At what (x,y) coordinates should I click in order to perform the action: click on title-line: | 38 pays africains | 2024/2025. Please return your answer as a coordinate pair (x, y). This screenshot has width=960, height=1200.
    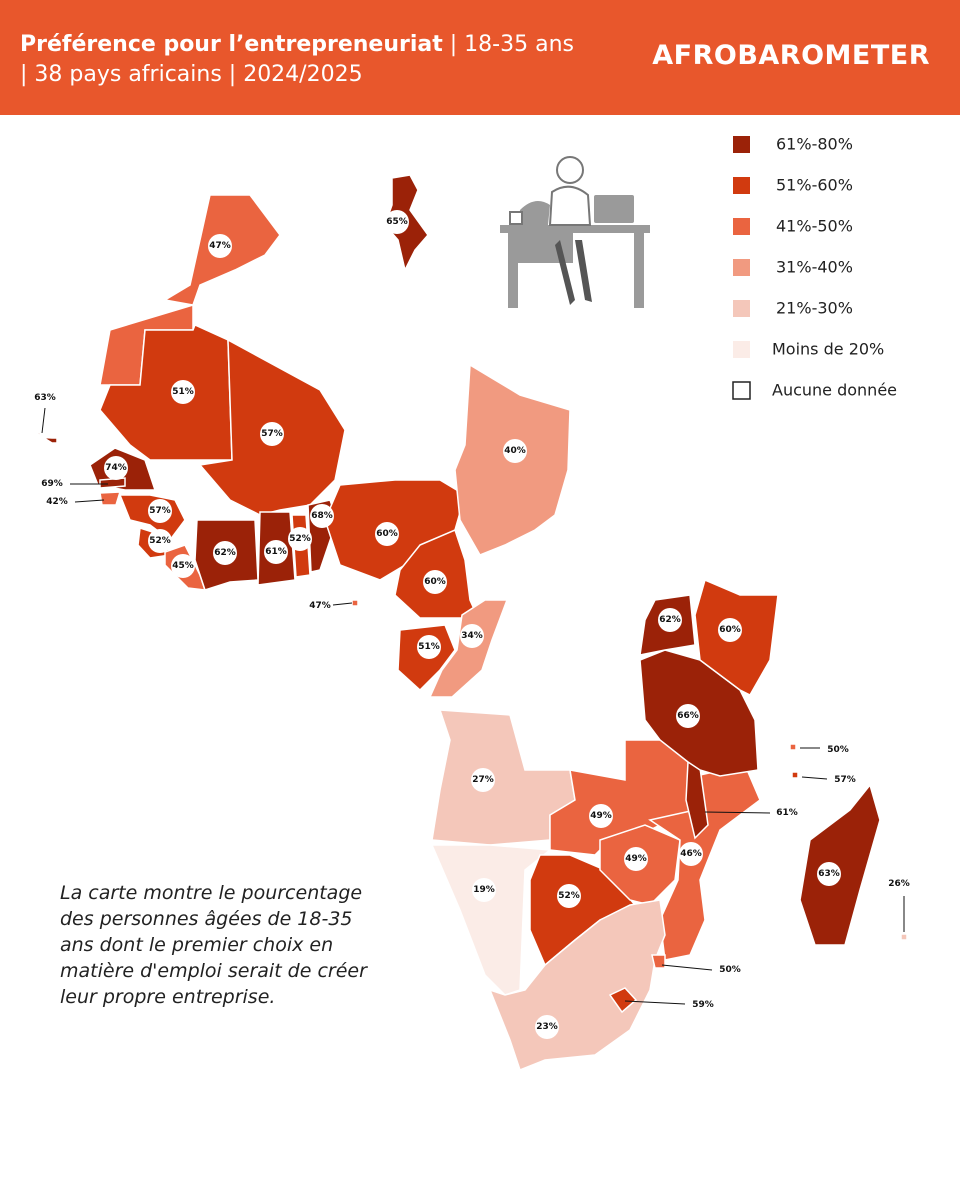
    Looking at the image, I should click on (191, 74).